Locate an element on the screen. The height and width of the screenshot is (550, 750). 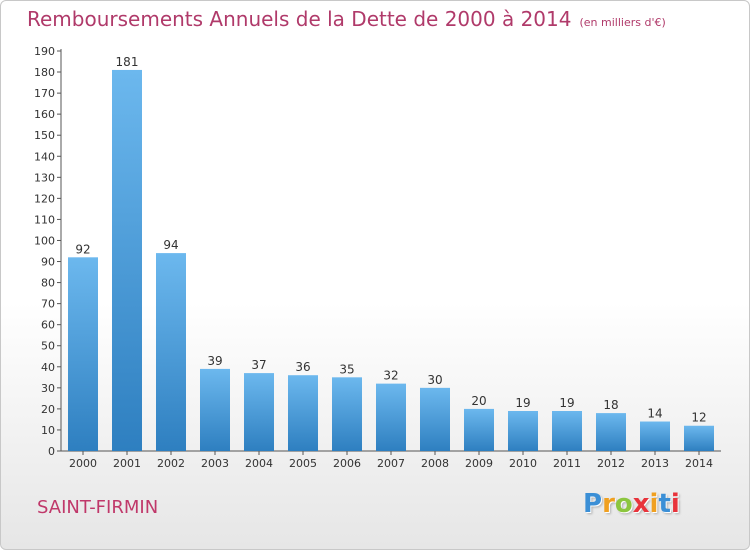
bar-value-label: 35 is located at coordinates (346, 369).